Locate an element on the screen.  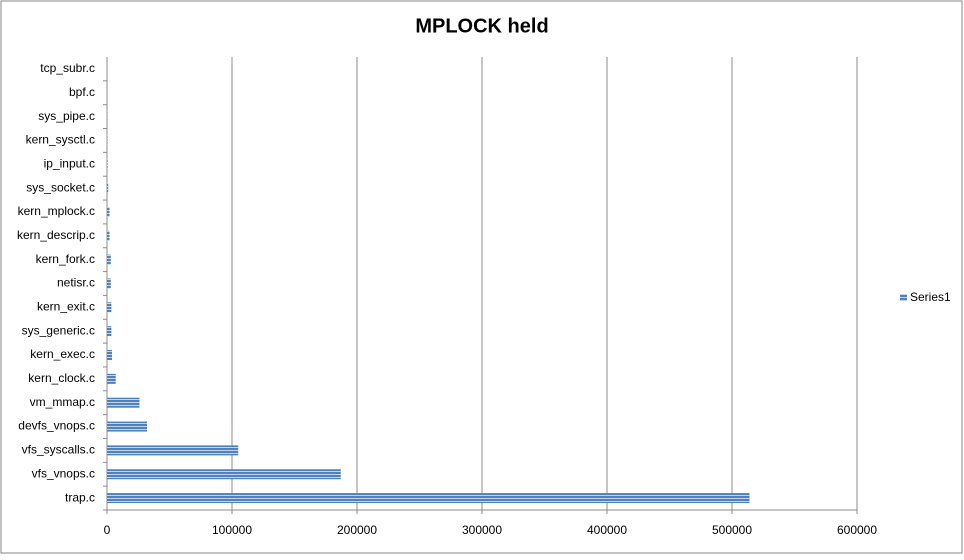
x-tick-label: 100000 is located at coordinates (232, 530).